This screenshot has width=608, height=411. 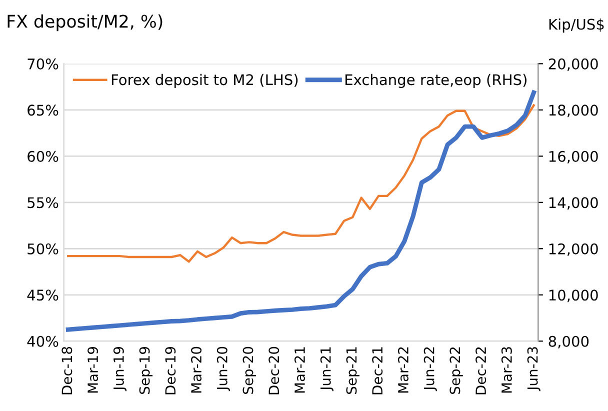 I want to click on y-axis-title: FX deposit/M2, %), so click(x=85, y=23).